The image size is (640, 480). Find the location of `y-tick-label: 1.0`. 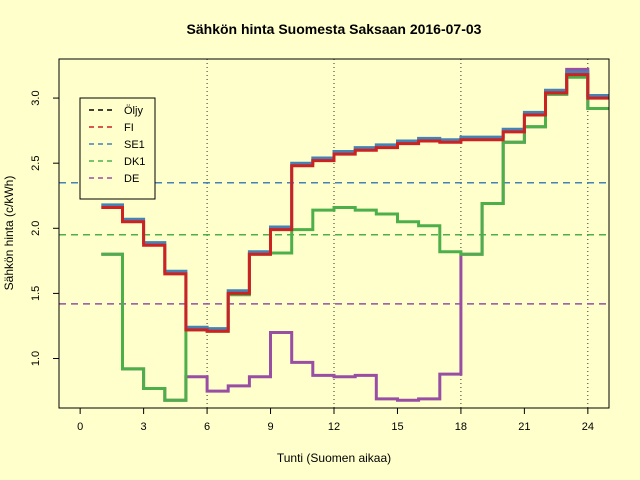

y-tick-label: 1.0 is located at coordinates (36, 358).